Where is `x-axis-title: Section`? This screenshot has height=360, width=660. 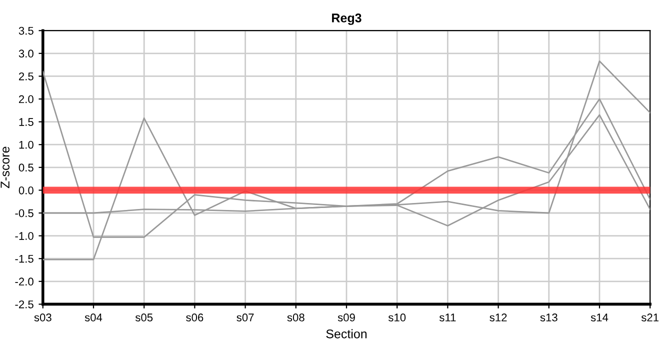 x-axis-title: Section is located at coordinates (346, 333).